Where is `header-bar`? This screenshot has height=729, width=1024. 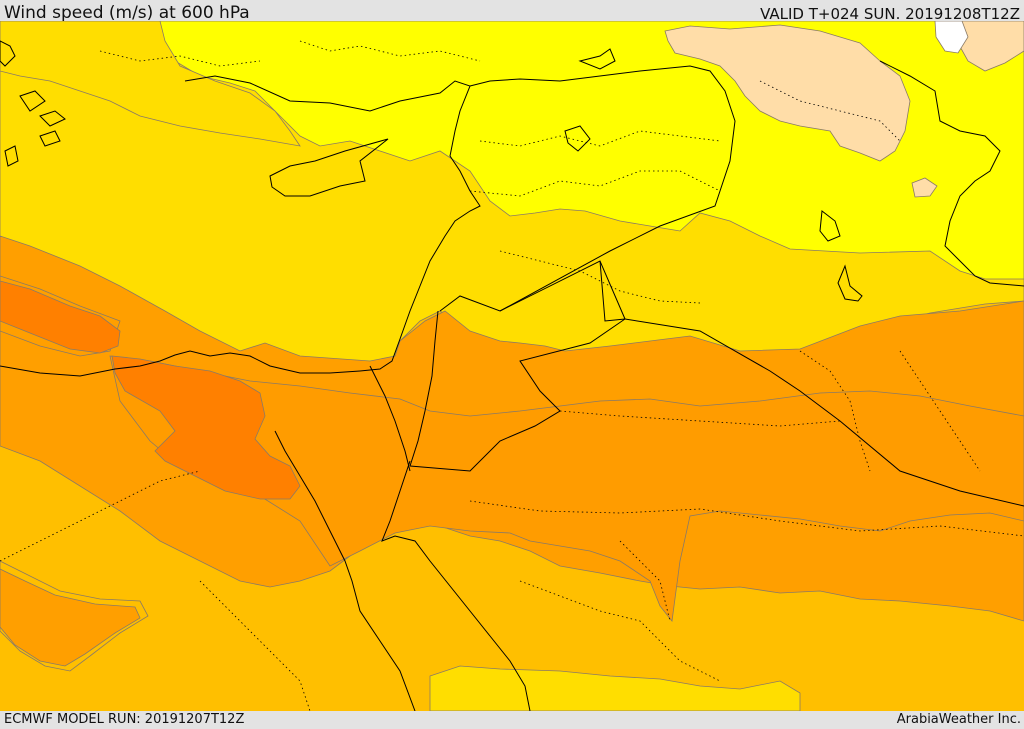
header-bar is located at coordinates (512, 10).